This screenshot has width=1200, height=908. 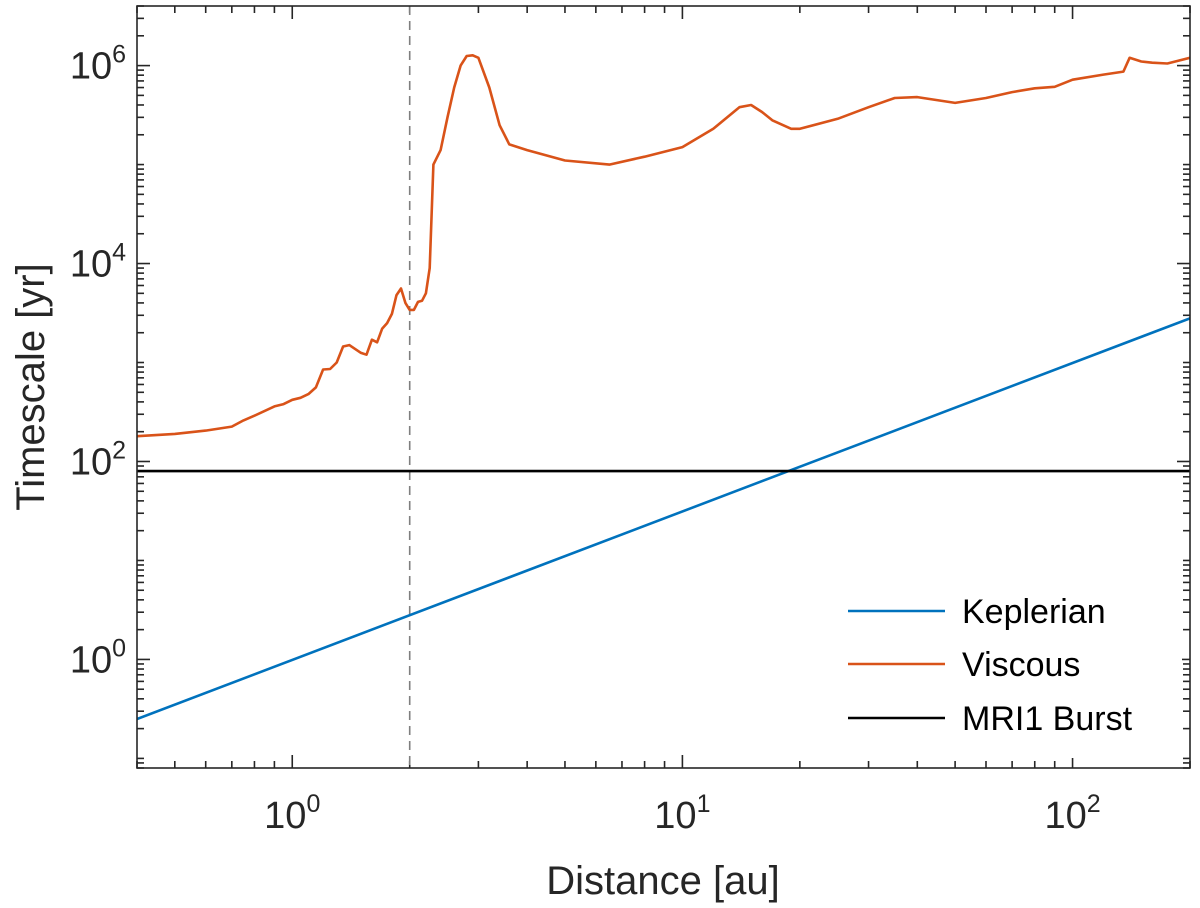 I want to click on x-tick-label: 10⁰, so click(x=292, y=813).